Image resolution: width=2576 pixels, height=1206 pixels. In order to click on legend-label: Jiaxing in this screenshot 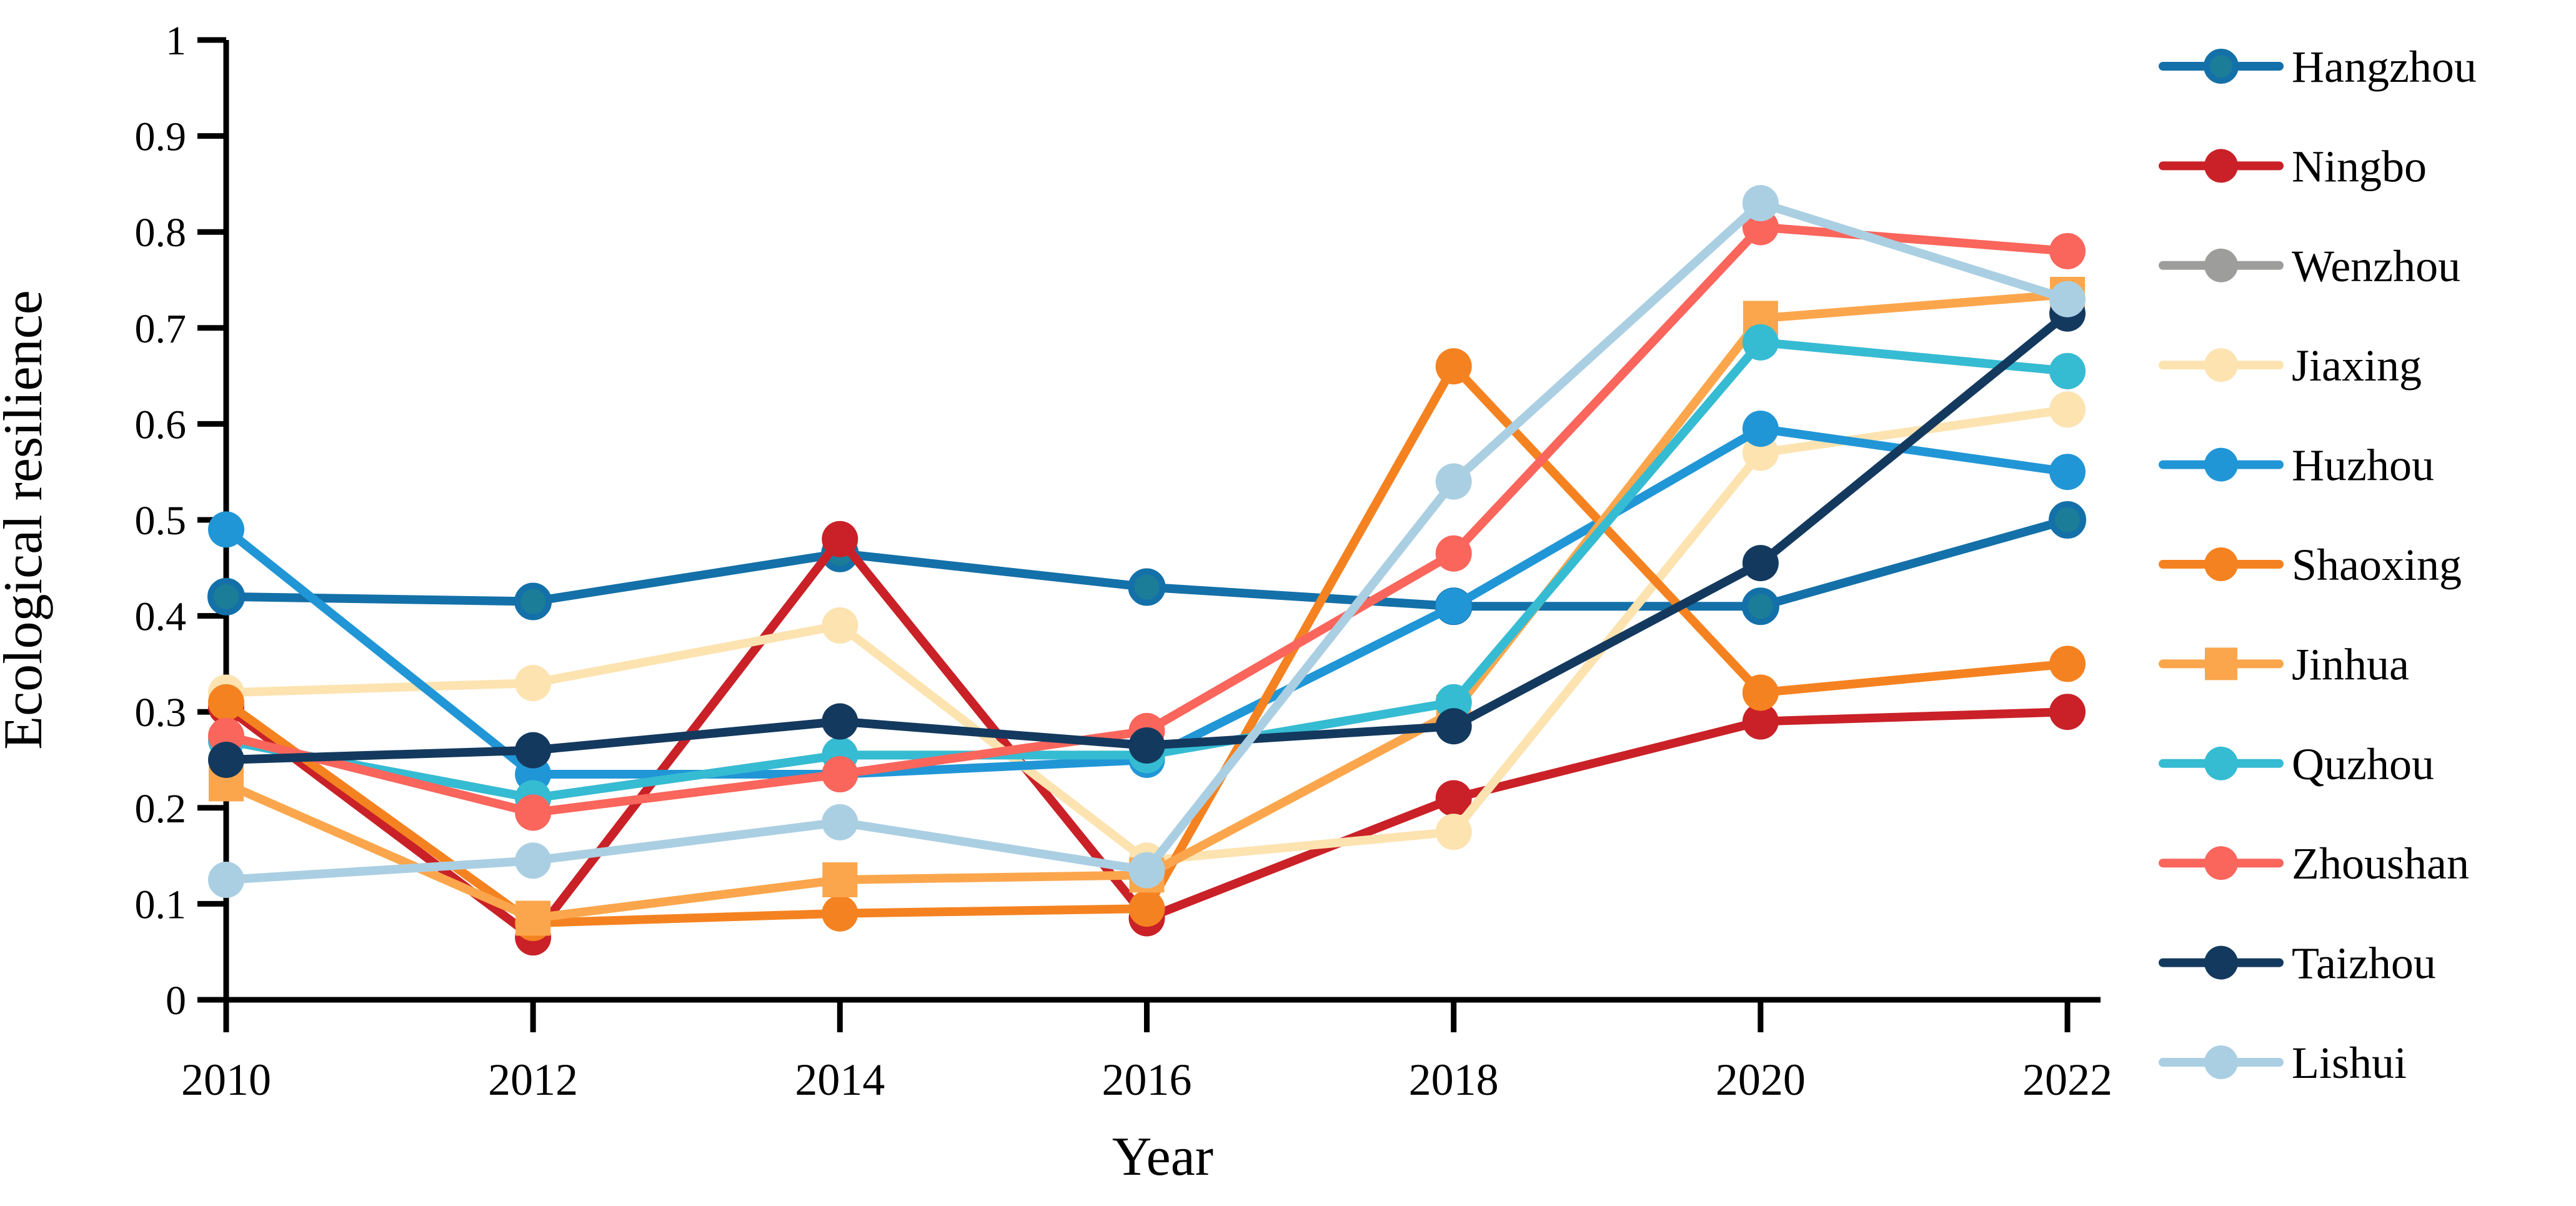, I will do `click(2357, 366)`.